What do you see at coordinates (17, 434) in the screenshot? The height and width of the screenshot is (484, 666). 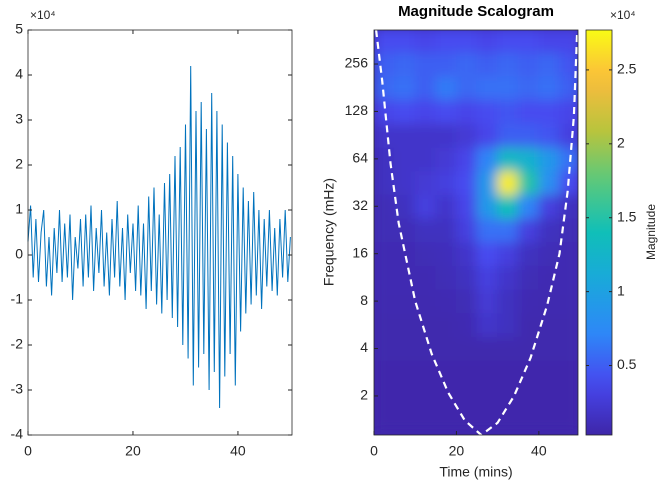 I see `y-tick-label: -4` at bounding box center [17, 434].